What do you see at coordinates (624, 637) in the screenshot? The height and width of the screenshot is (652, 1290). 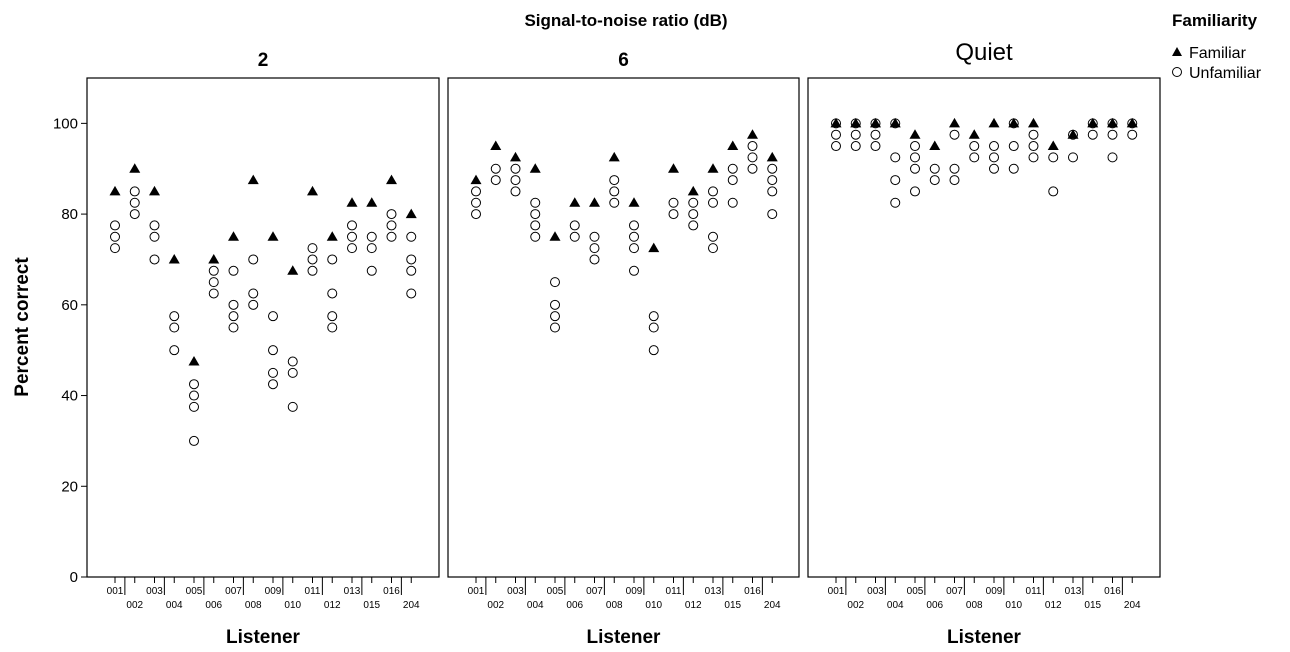 I see `x-axis-label: Listener` at bounding box center [624, 637].